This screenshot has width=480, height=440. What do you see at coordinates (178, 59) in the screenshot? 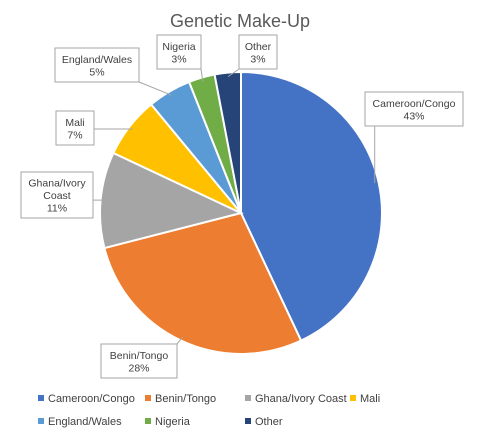
I see `data-label-nigeria-line-2: 3%` at bounding box center [178, 59].